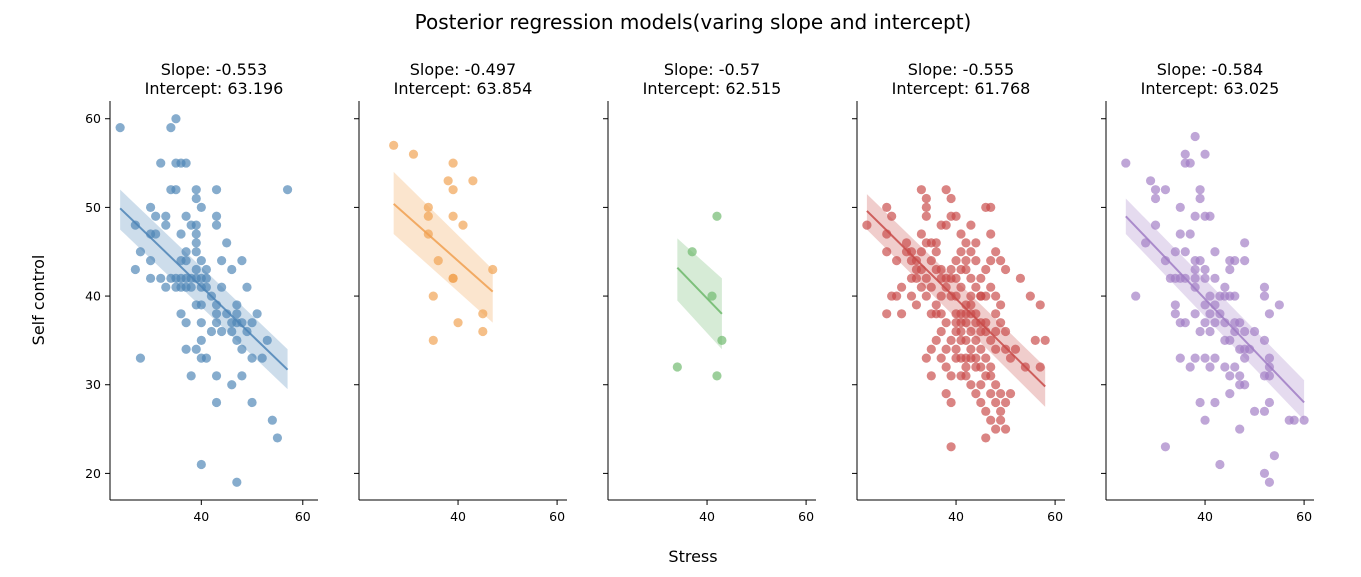  What do you see at coordinates (712, 69) in the screenshot?
I see `panel-title-line: Slope: -0.57` at bounding box center [712, 69].